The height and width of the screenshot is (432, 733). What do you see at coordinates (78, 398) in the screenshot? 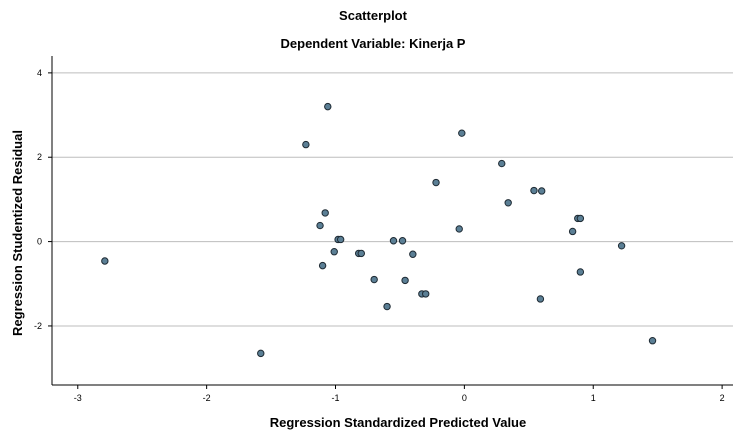
I see `x-tick-label: -3` at bounding box center [78, 398].